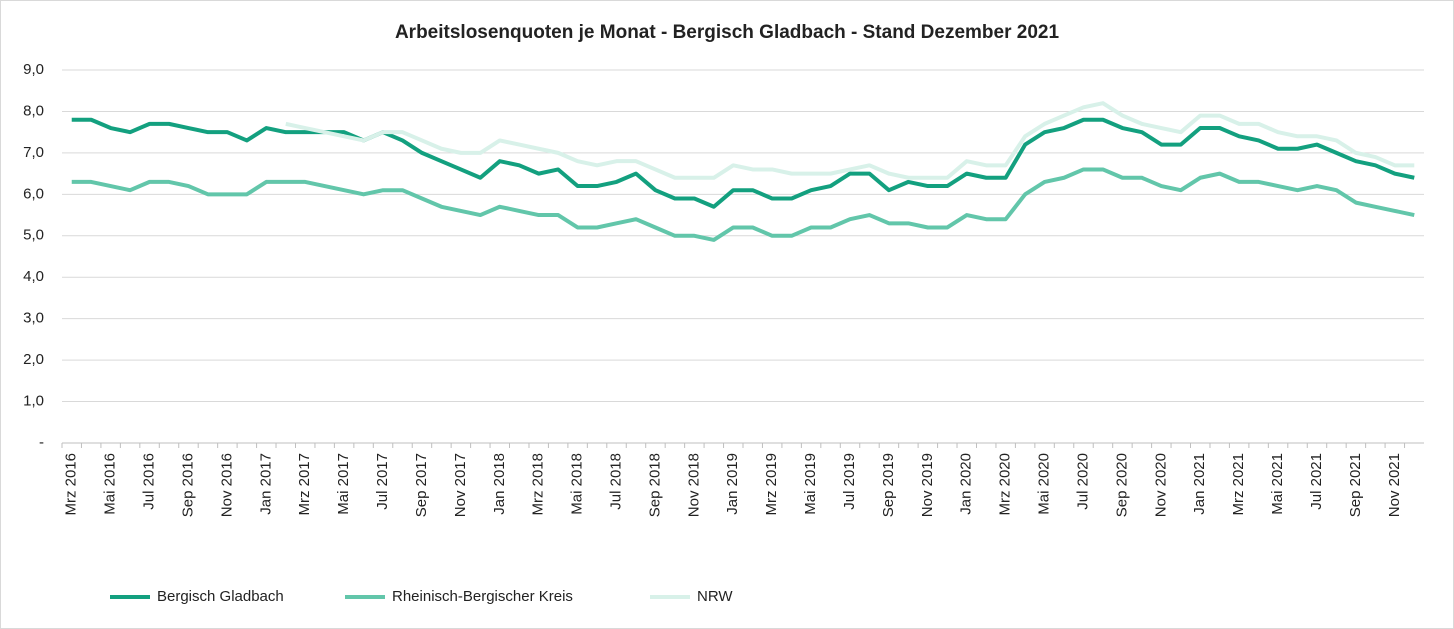 This screenshot has height=629, width=1454. What do you see at coordinates (693, 485) in the screenshot?
I see `x-tick-label: Nov 2018` at bounding box center [693, 485].